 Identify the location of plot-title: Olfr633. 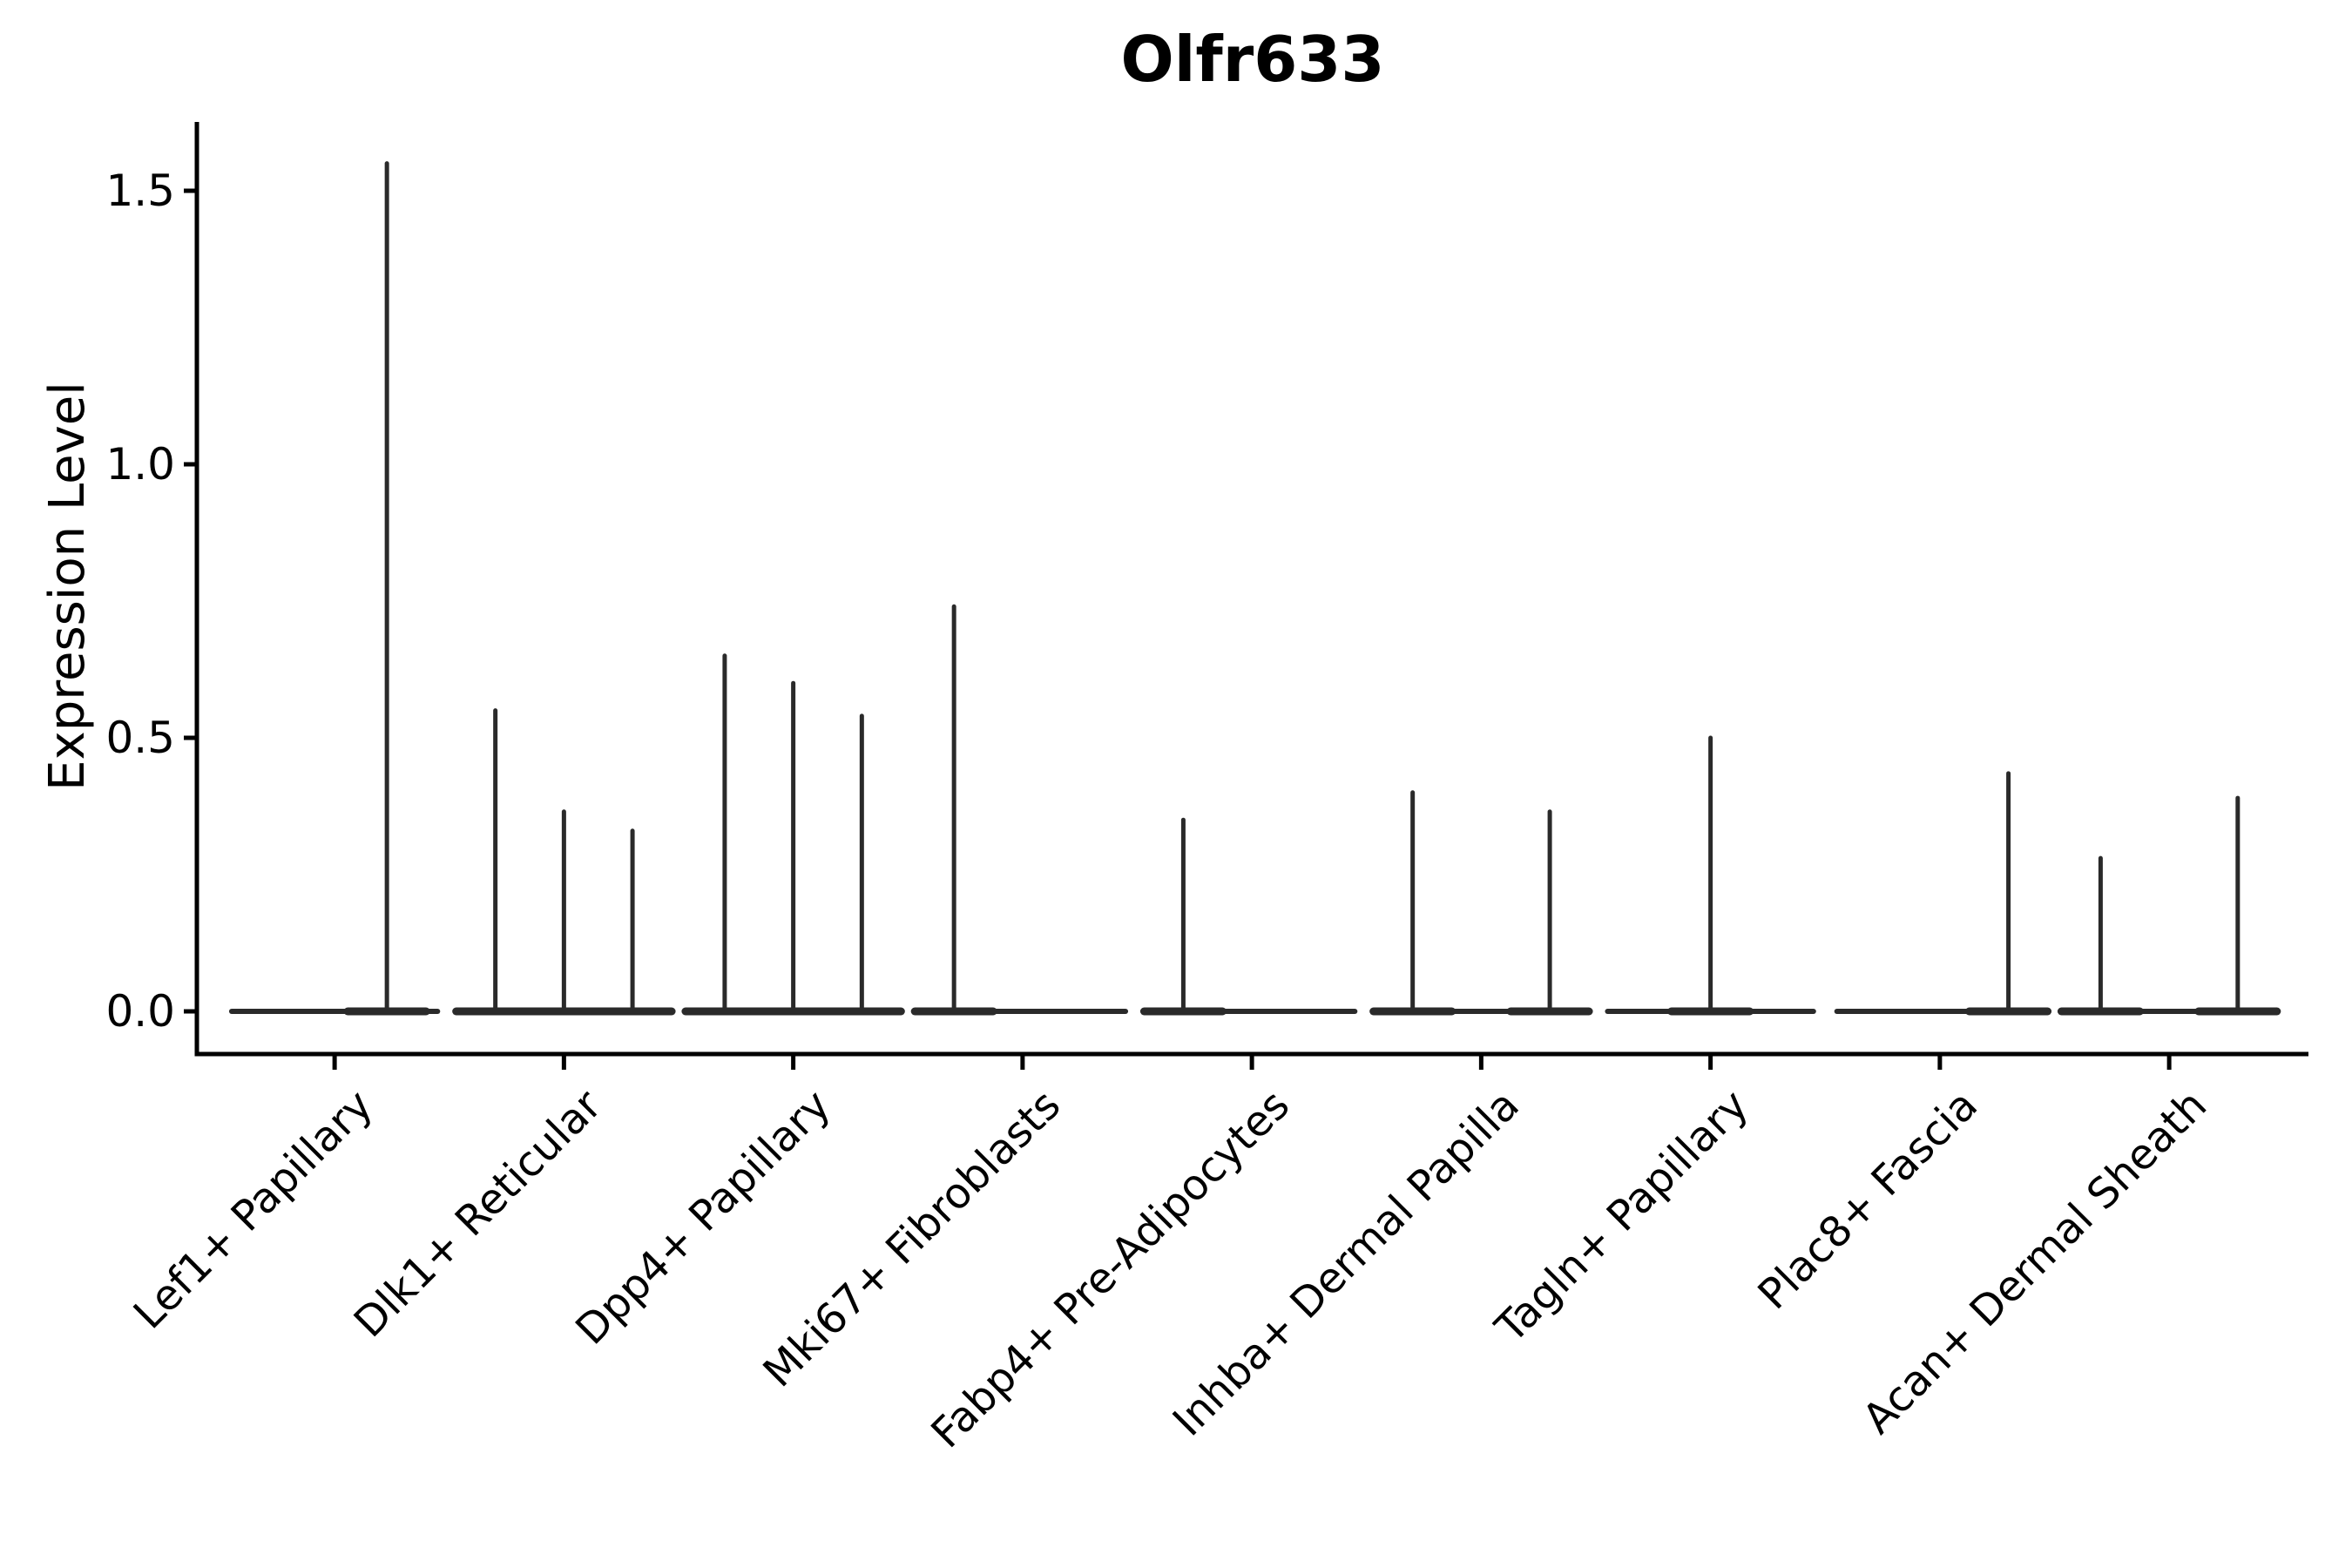
(1252, 59).